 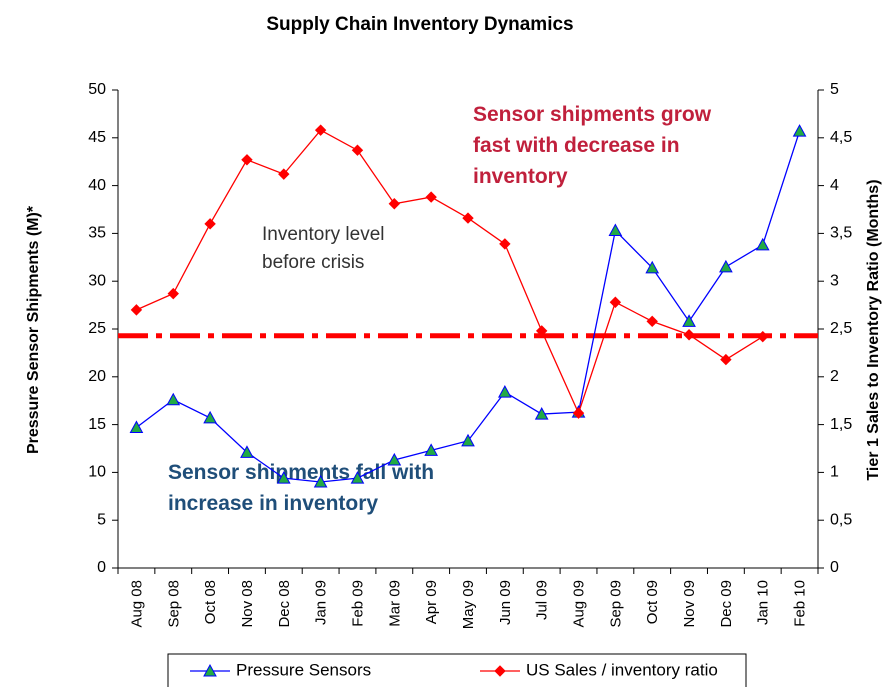 What do you see at coordinates (97, 185) in the screenshot?
I see `y-tick-label: 40` at bounding box center [97, 185].